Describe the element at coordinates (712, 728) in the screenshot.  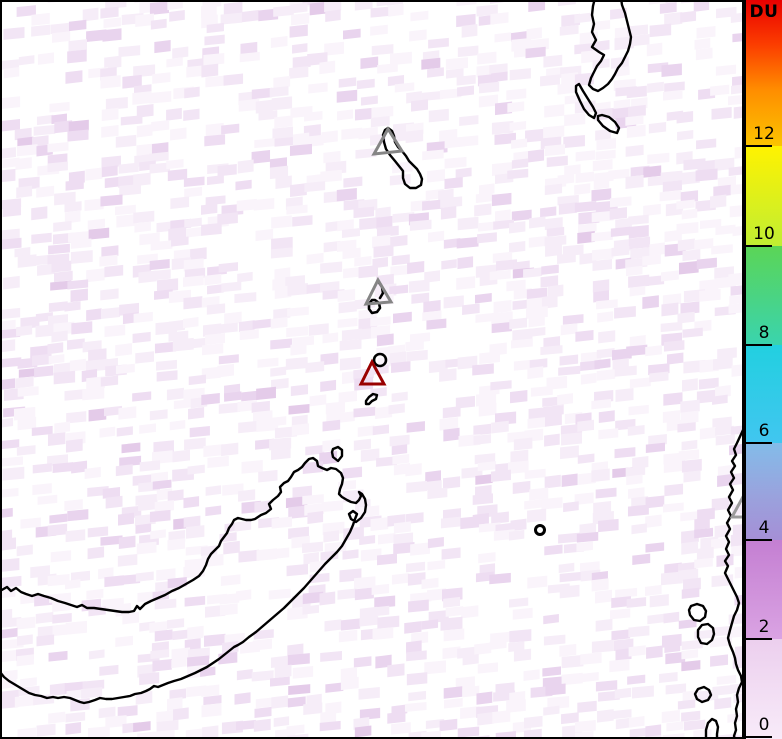
I see `islet-bottom-edge` at that location.